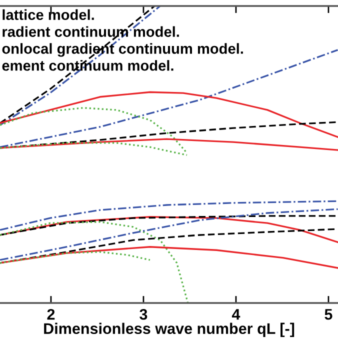 The width and height of the screenshot is (338, 338). Describe the element at coordinates (169, 330) in the screenshot. I see `x-axis-title: Dimensionless wave number qL [-]` at that location.